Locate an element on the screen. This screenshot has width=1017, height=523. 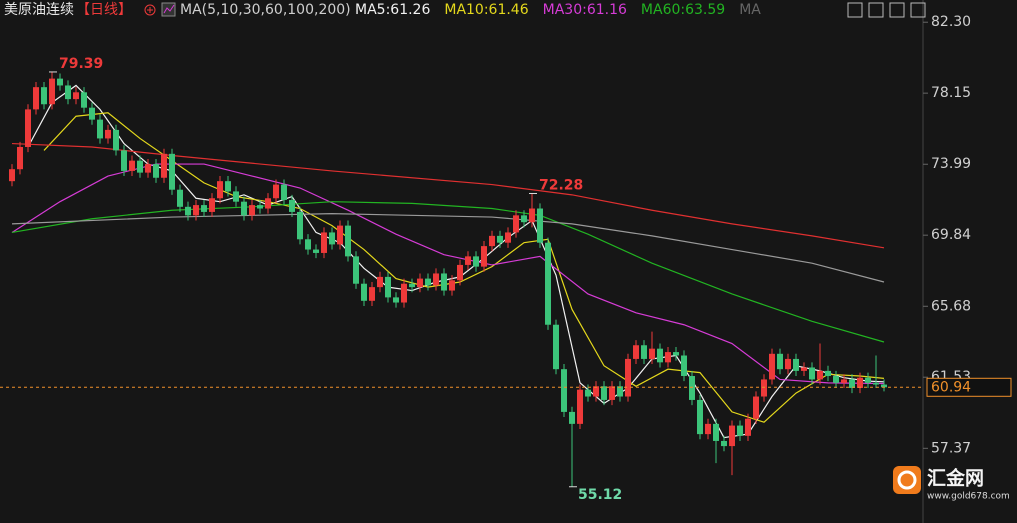
chart-title: 美原油连续 is located at coordinates (39, 9).